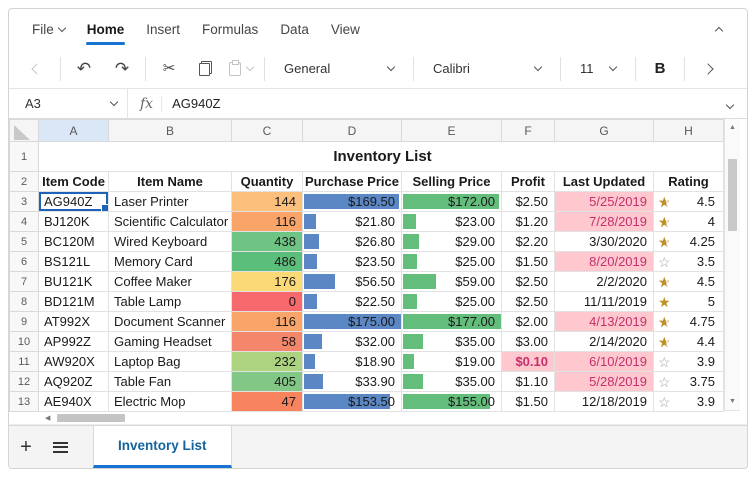  I want to click on font-name-dropdown: Calibri, so click(487, 69).